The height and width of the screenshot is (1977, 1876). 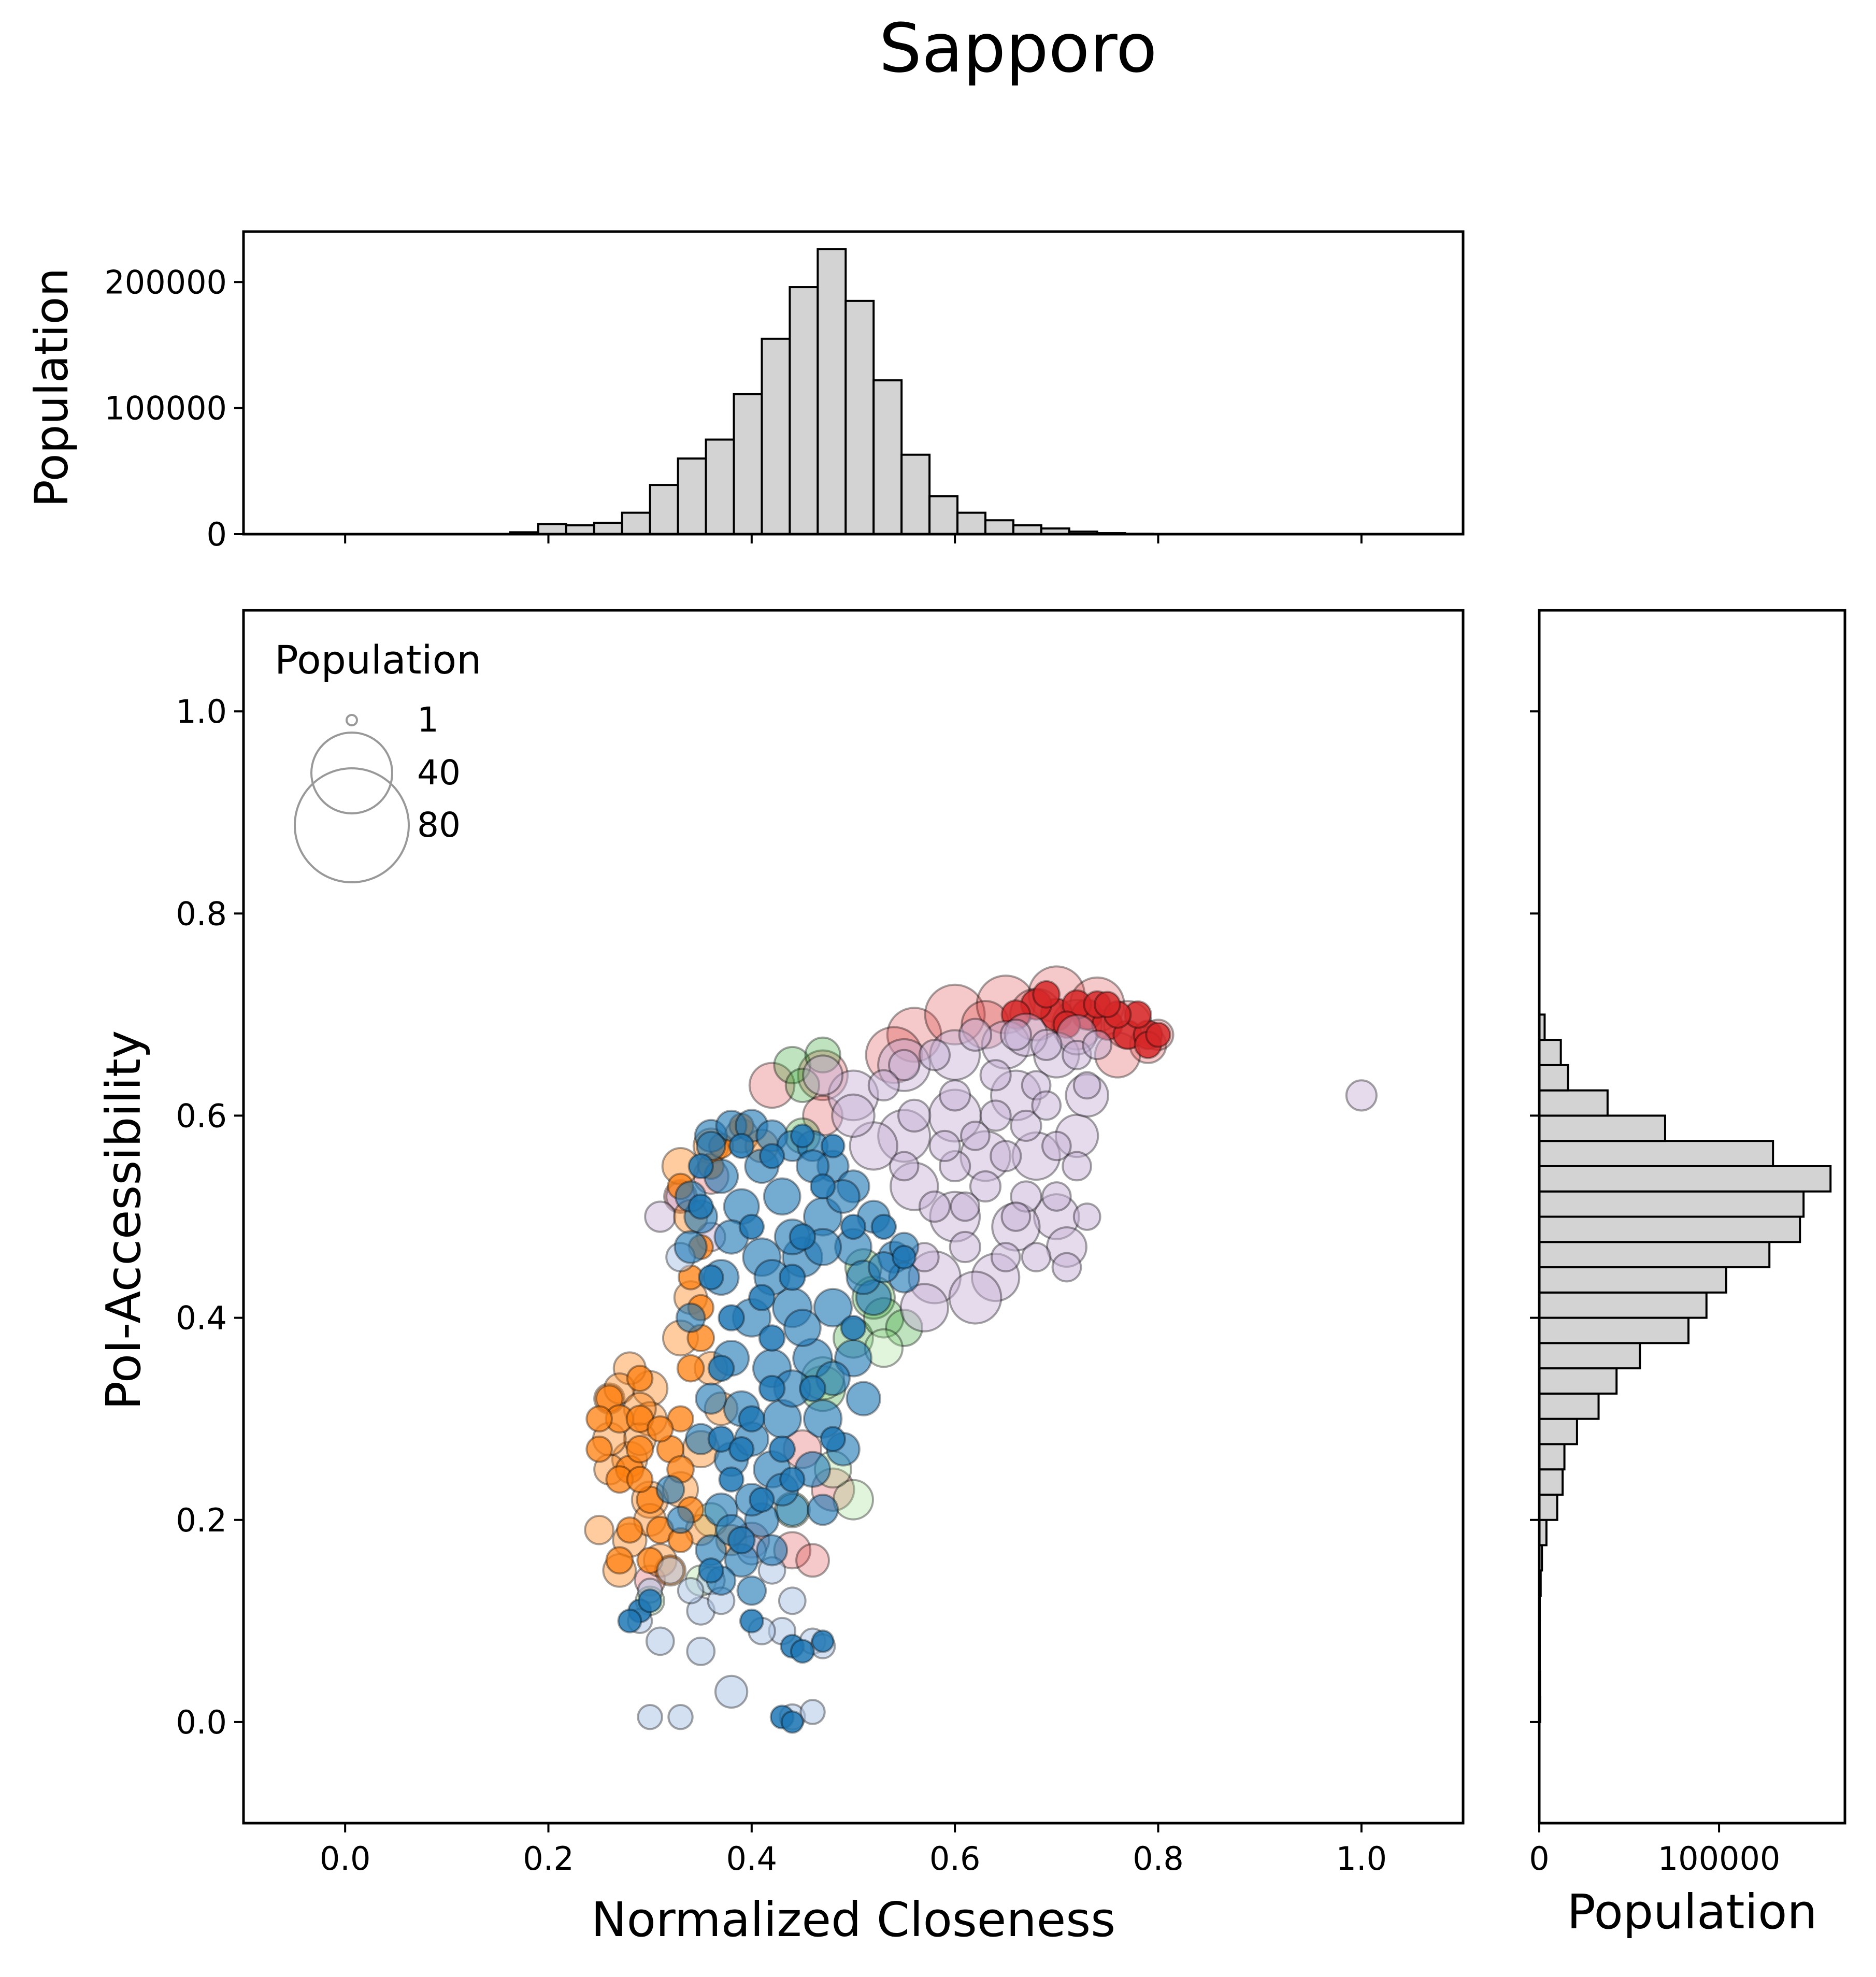 What do you see at coordinates (1018, 49) in the screenshot?
I see `chart-title: Sapporo` at bounding box center [1018, 49].